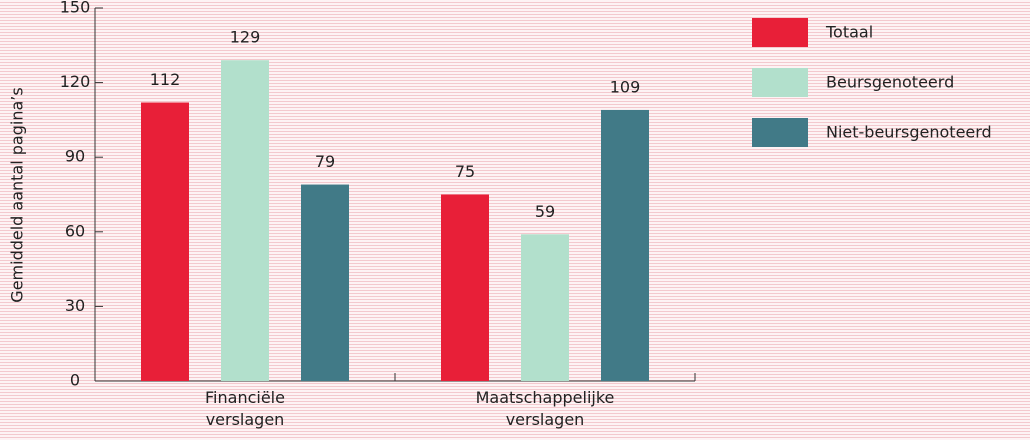 The image size is (1030, 440). Describe the element at coordinates (17, 194) in the screenshot. I see `y-axis-label: Gemiddeld aantal pagina’s` at that location.